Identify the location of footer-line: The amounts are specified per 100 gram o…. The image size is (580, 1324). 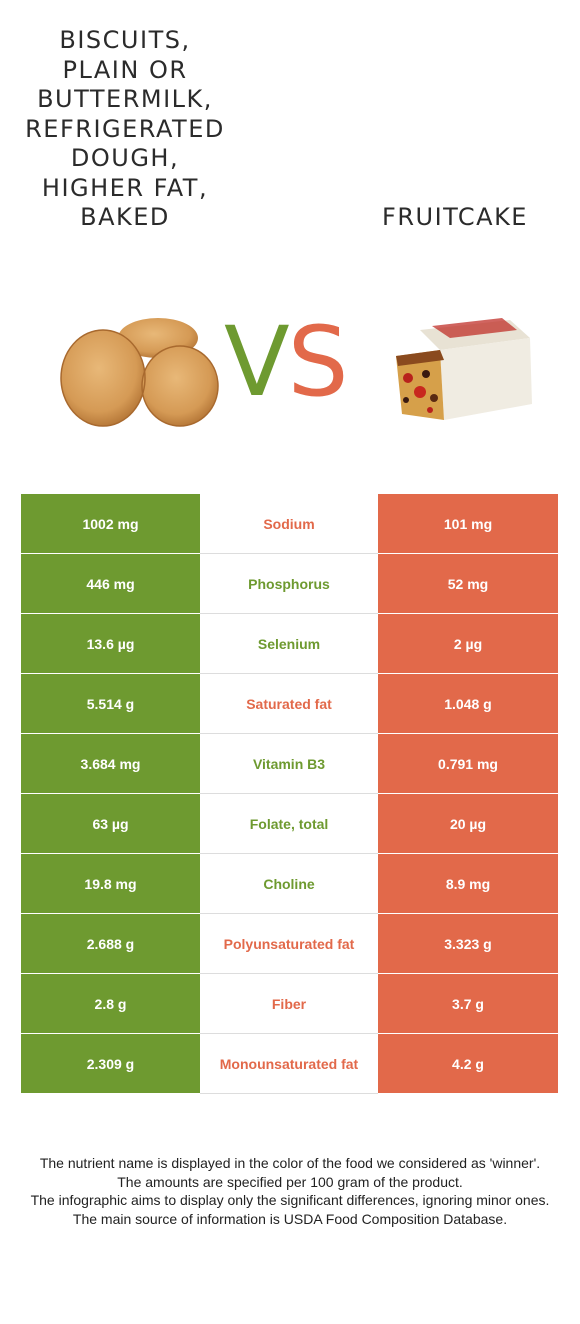
(290, 1181).